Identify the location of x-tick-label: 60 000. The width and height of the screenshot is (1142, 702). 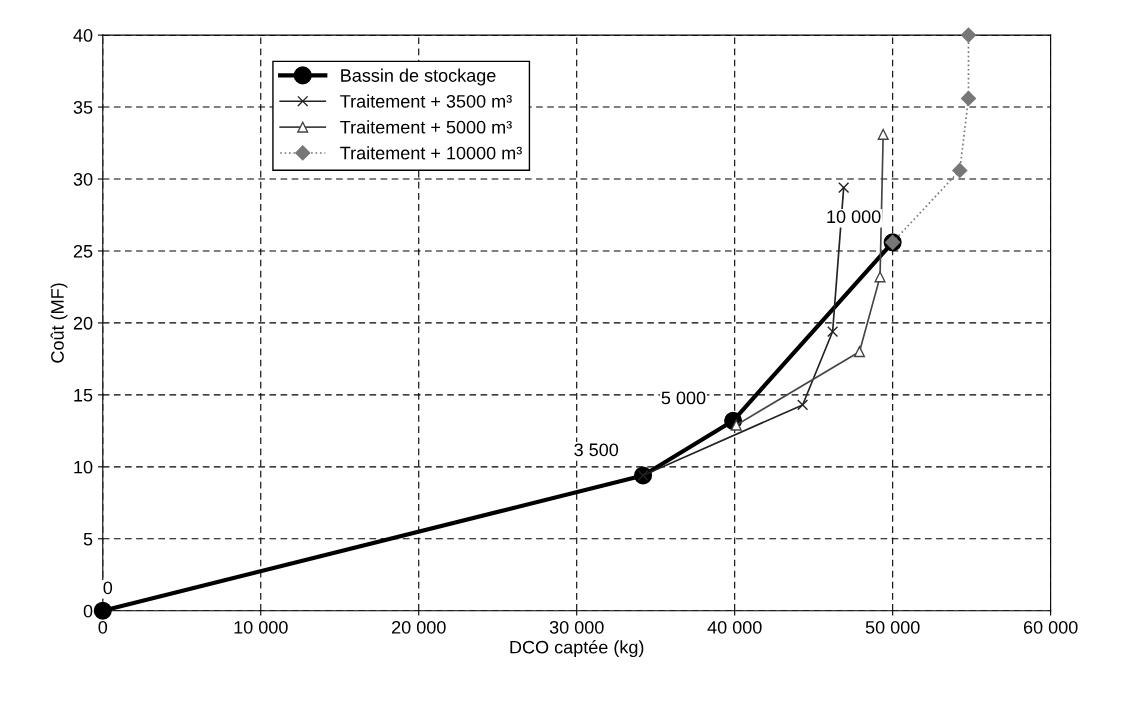
(1050, 627).